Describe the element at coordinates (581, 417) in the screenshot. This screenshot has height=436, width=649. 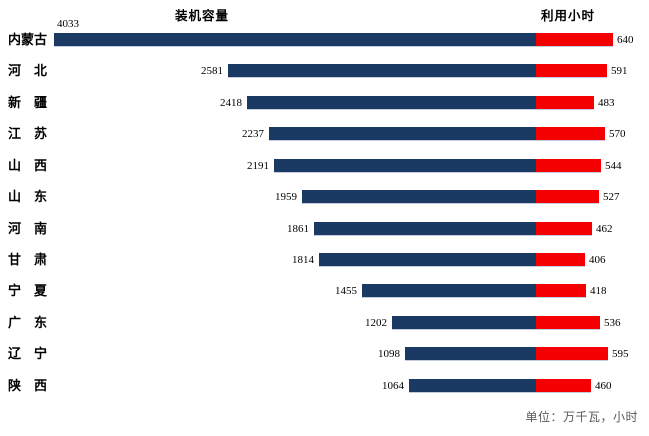
I see `unit-note: 单位：万千瓦，小时` at that location.